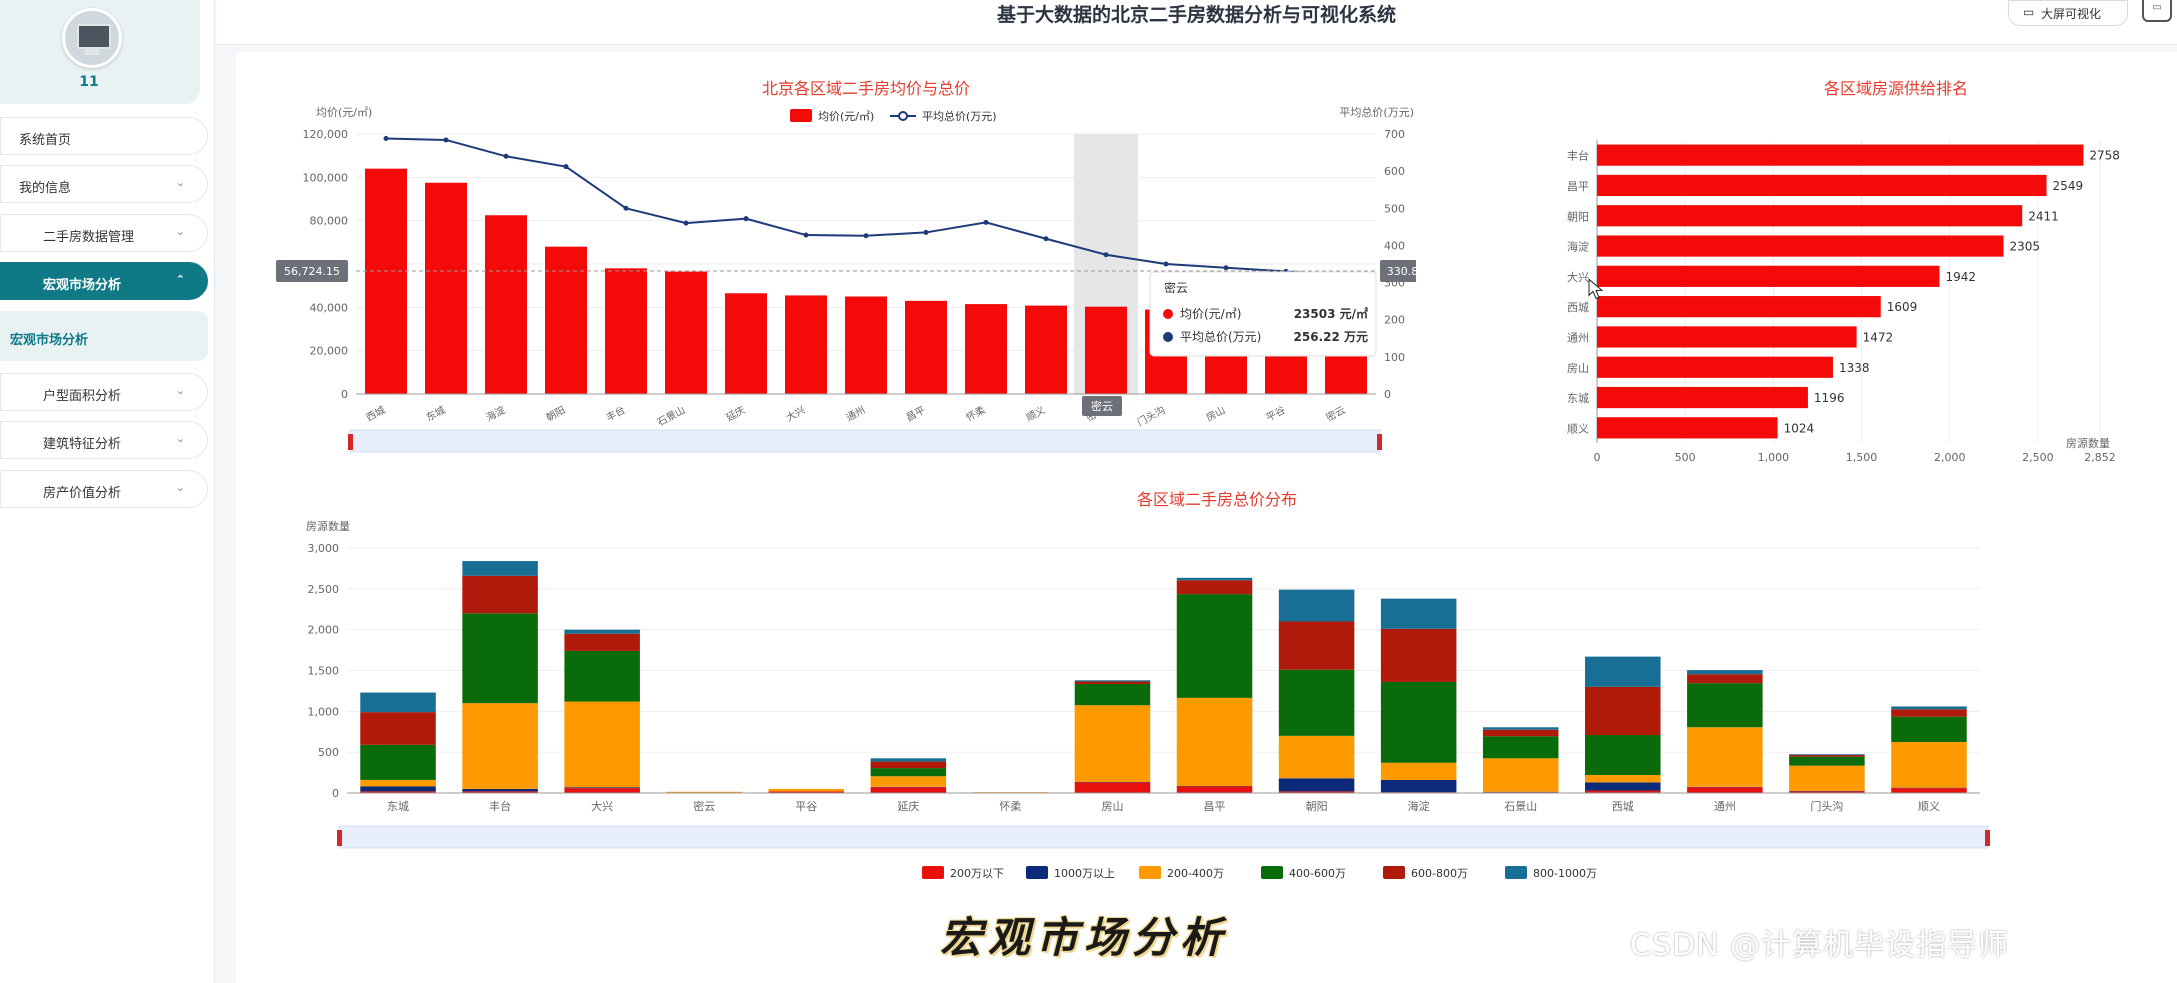 Image resolution: width=2177 pixels, height=983 pixels. What do you see at coordinates (846, 116) in the screenshot?
I see `legend-label: 均价(元/㎡)` at bounding box center [846, 116].